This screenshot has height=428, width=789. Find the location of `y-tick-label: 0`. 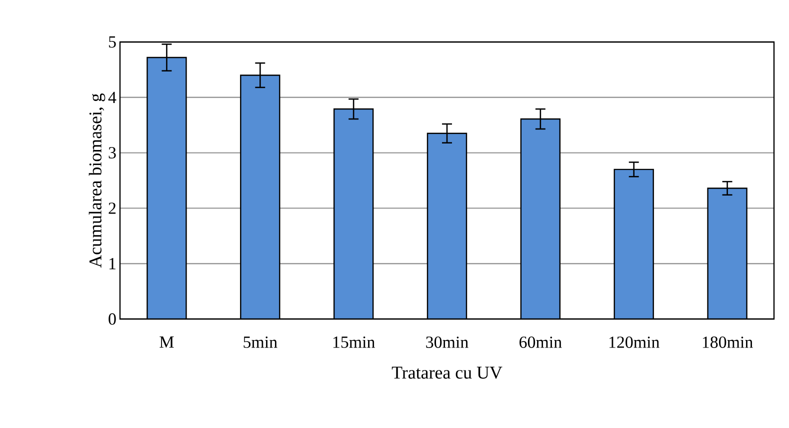

y-tick-label: 0 is located at coordinates (112, 319).